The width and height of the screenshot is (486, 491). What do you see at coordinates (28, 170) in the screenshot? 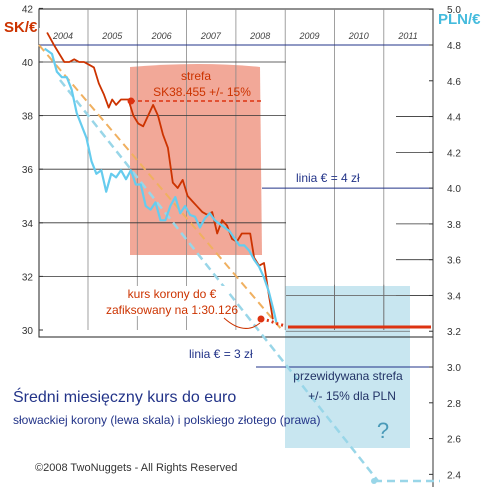
I see `left-tick-label: 36` at bounding box center [28, 170].